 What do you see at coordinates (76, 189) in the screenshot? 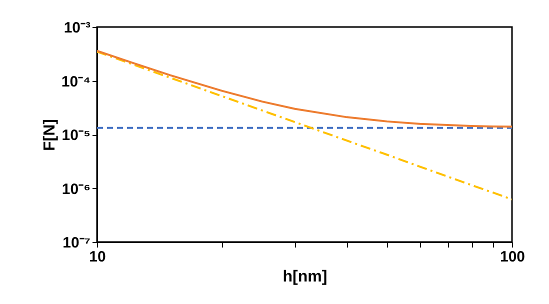
I see `y-tick-label: 10⁻⁶` at bounding box center [76, 189].